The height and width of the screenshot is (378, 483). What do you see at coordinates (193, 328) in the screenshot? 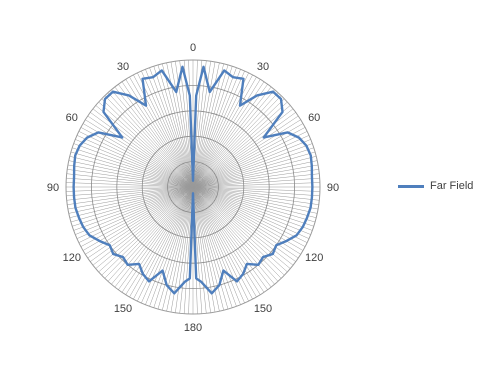
I see `angular-tick-label: 180` at bounding box center [193, 328].